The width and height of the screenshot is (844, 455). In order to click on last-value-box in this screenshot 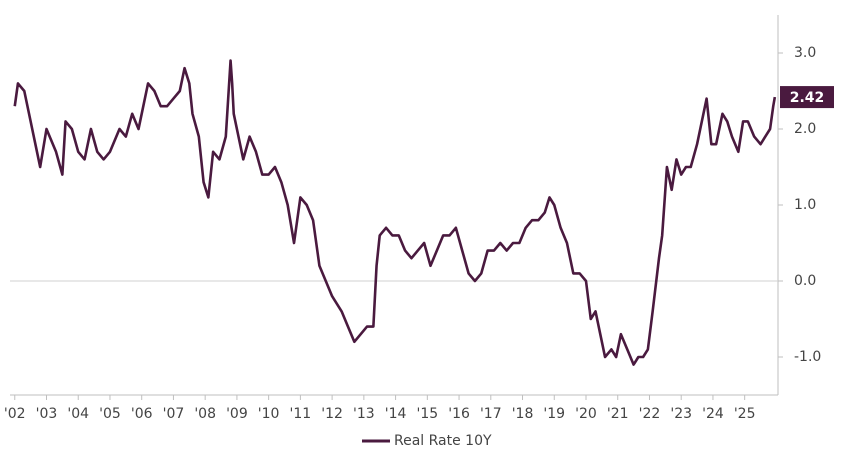, I will do `click(807, 97)`.